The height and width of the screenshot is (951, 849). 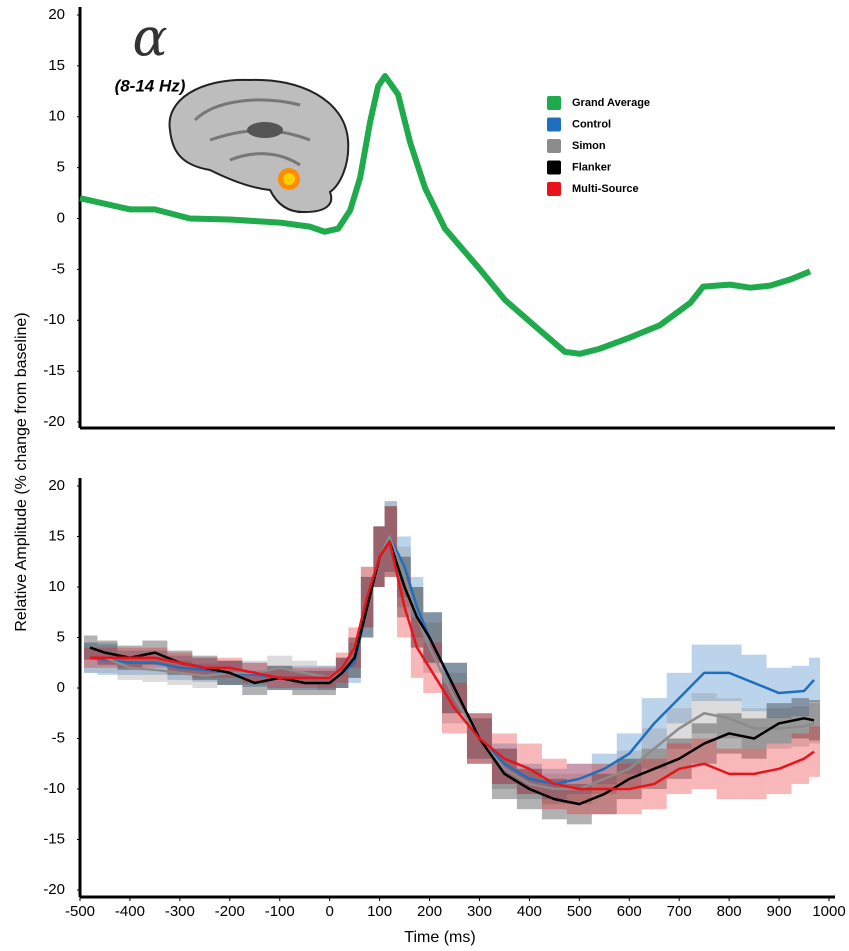 I want to click on x-tick-label: 200, so click(x=429, y=911).